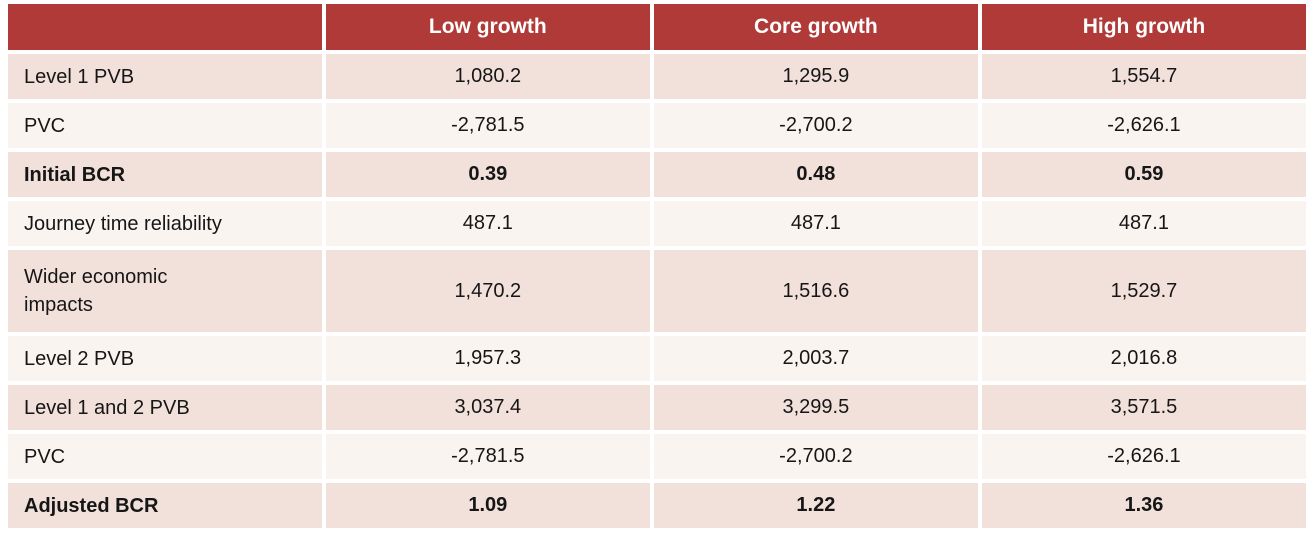  Describe the element at coordinates (487, 505) in the screenshot. I see `cell-value: 1.09` at that location.